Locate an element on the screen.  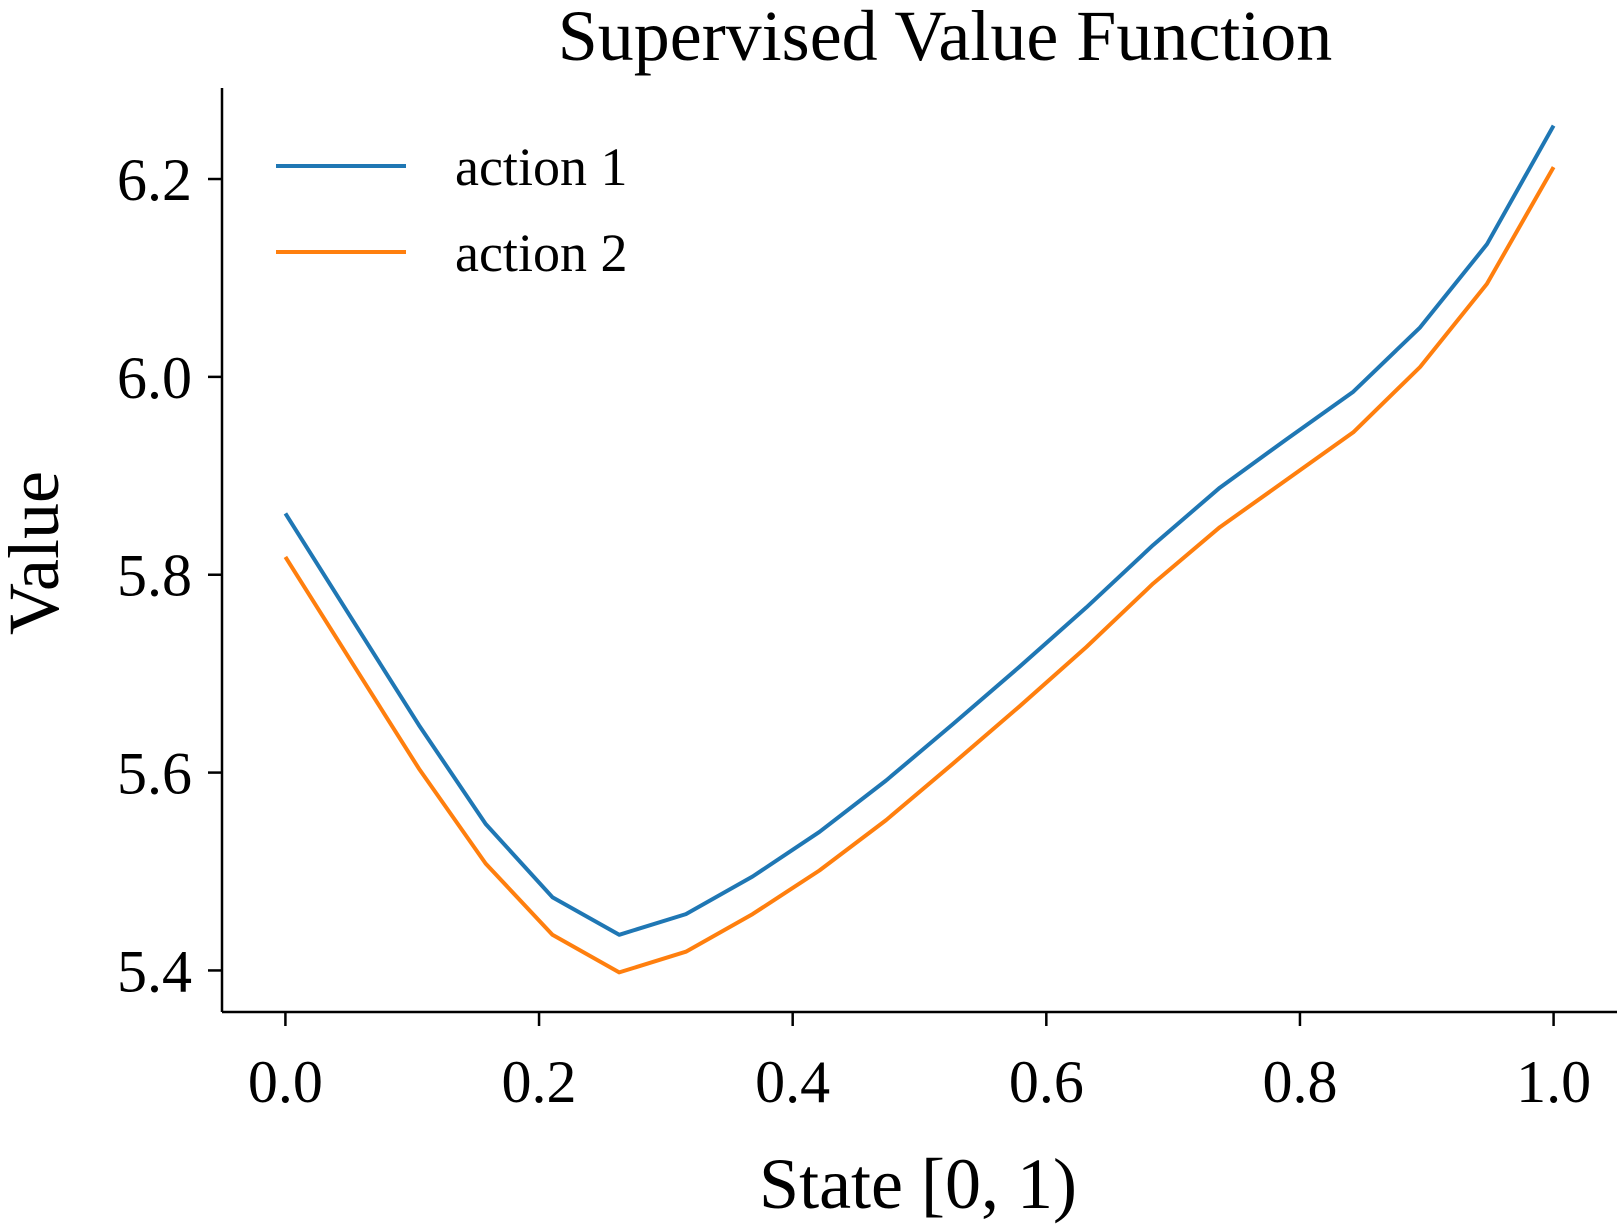
x-tick-label: 0.2 is located at coordinates (539, 1082).